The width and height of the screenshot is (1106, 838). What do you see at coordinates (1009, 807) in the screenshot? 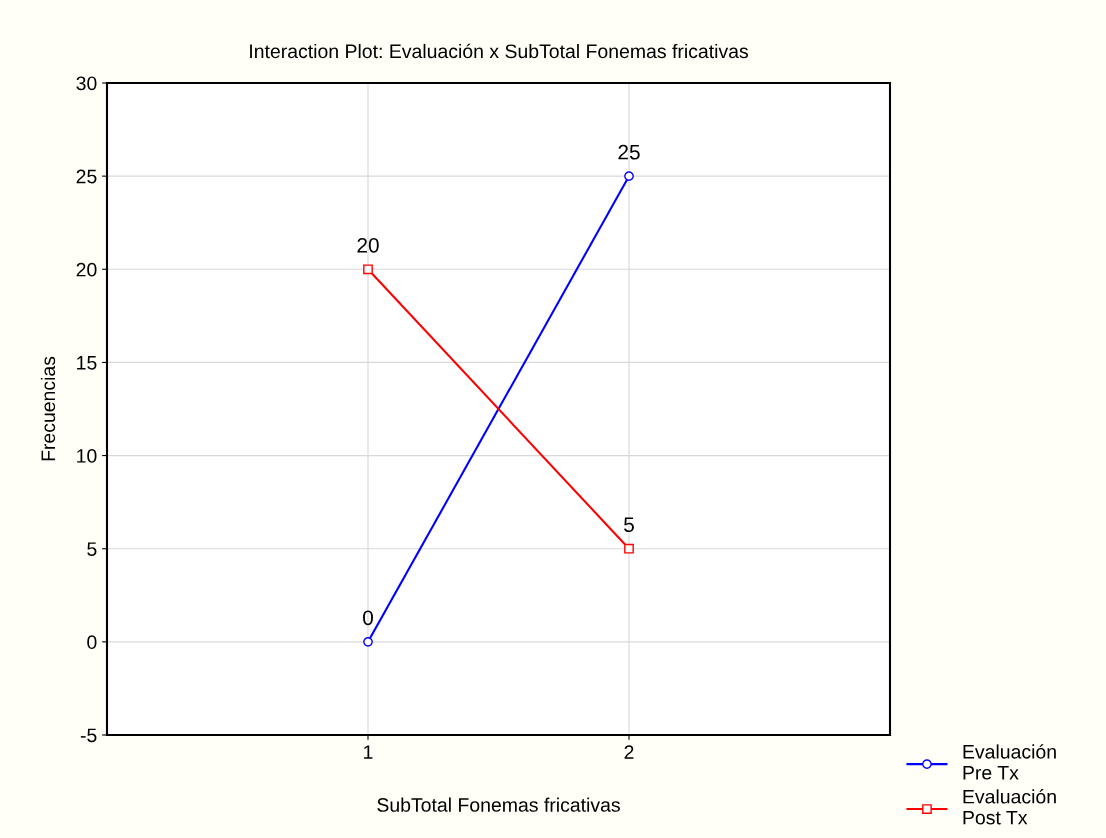
I see `legend-label: Evaluación Post Tx` at bounding box center [1009, 807].